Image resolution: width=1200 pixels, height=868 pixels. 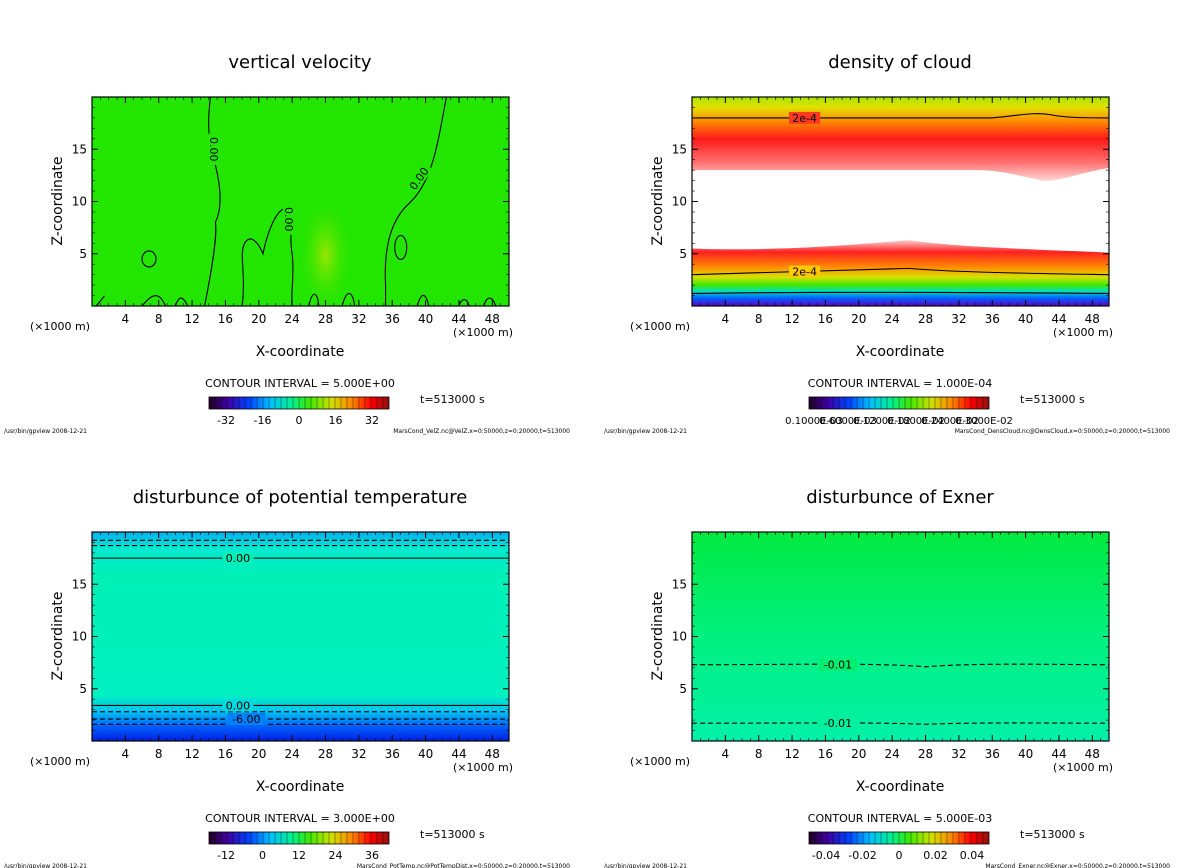 I want to click on field-fill: 0.000.000.00, so click(x=300, y=201).